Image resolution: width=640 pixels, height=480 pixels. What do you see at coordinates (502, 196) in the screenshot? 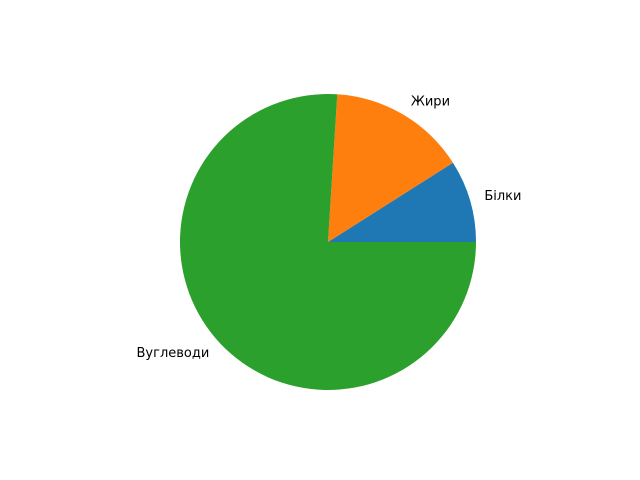
I see `pie-slice-label-1: Білки` at bounding box center [502, 196].